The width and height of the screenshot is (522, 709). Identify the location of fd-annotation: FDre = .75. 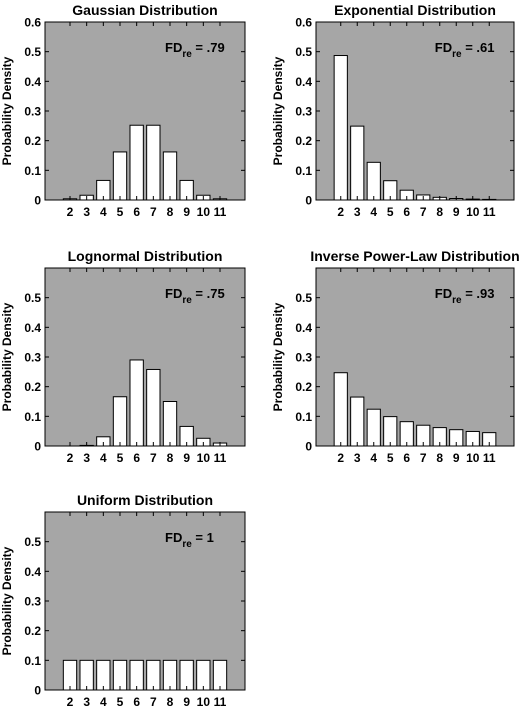
(195, 296).